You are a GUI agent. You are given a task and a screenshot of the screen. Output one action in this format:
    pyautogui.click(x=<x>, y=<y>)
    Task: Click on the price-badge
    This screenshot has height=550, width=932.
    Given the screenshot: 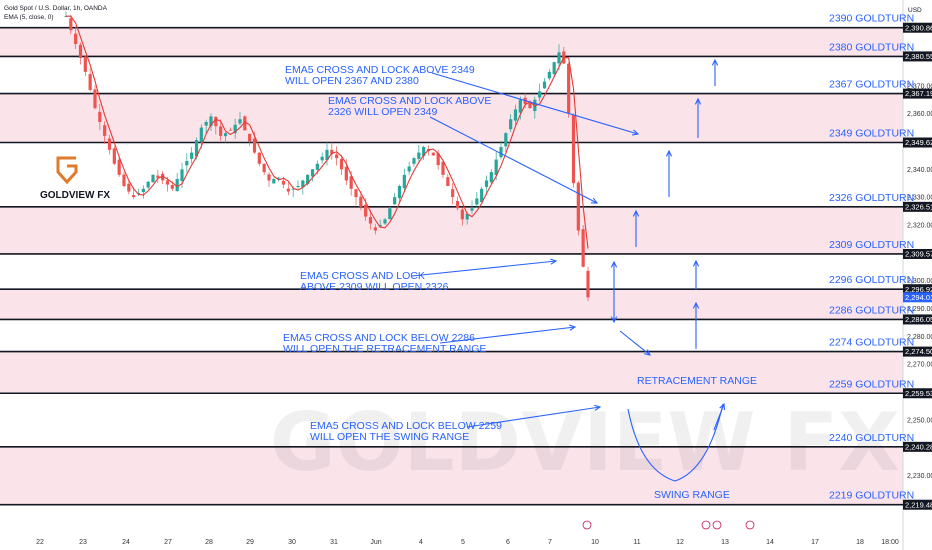 What is the action you would take?
    pyautogui.click(x=917, y=351)
    